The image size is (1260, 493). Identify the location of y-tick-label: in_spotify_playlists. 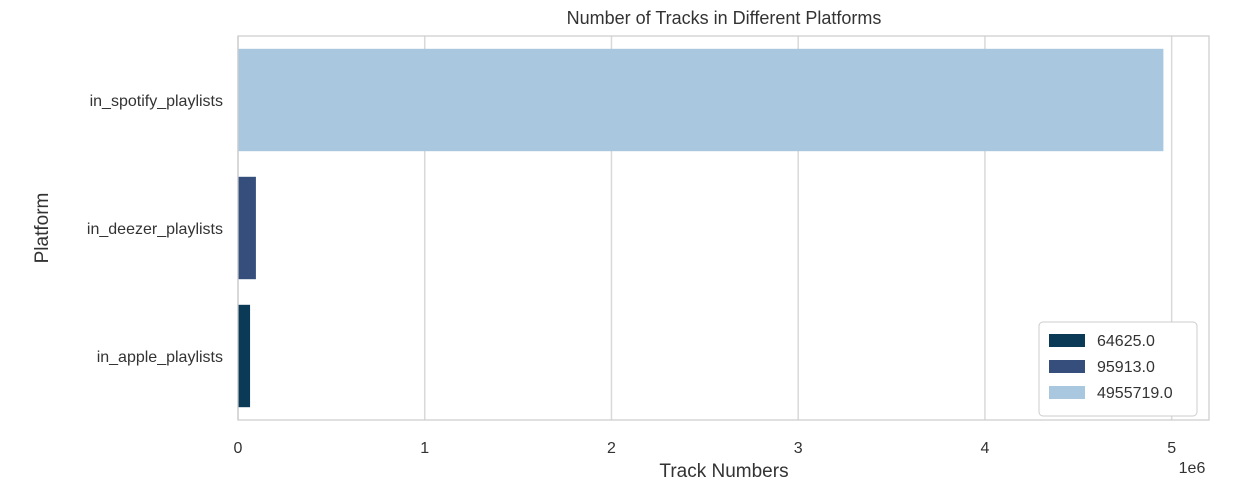
(156, 101).